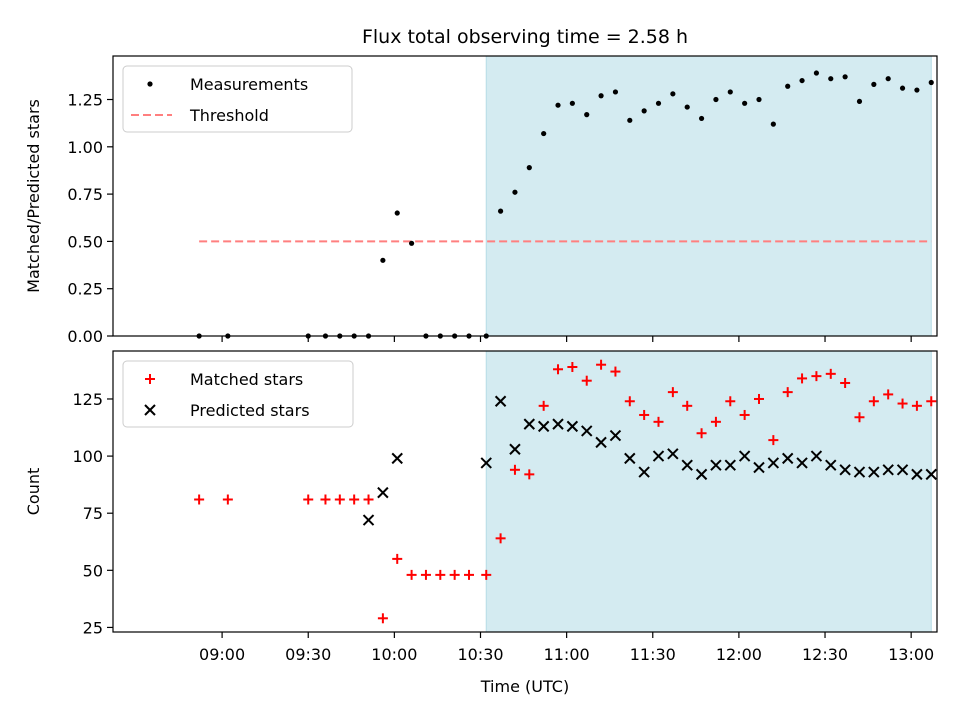 The height and width of the screenshot is (720, 960). Describe the element at coordinates (85, 194) in the screenshot. I see `y-tick-label: 0.75` at that location.